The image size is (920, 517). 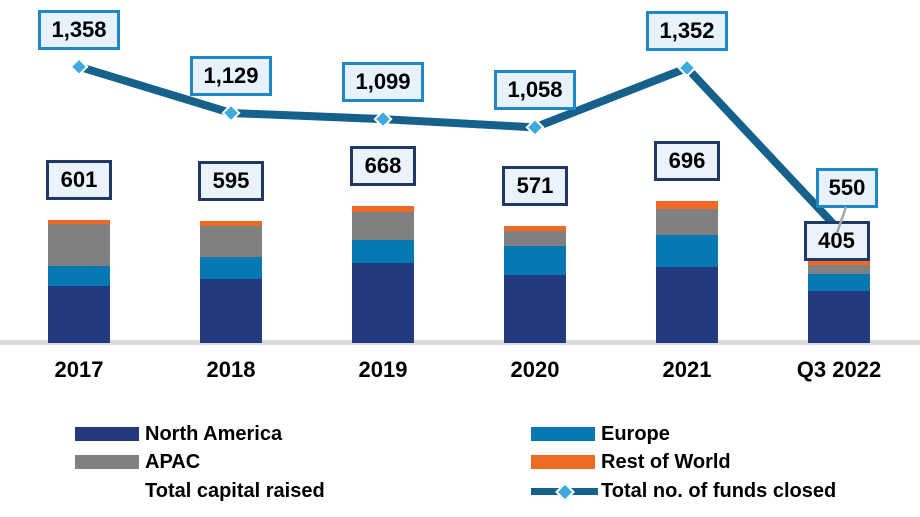 What do you see at coordinates (719, 490) in the screenshot?
I see `legend-label-total-funds-closed: Total no. of funds closed` at bounding box center [719, 490].